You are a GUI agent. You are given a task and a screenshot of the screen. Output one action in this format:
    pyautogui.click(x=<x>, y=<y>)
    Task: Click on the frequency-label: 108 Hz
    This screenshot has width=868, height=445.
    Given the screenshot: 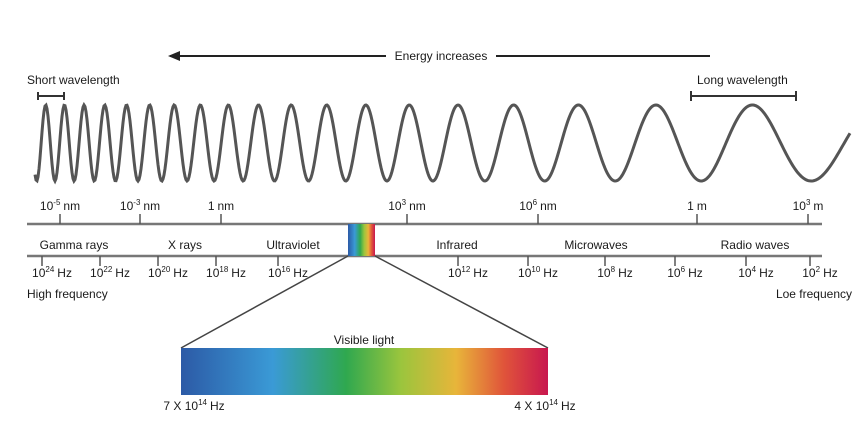 What is the action you would take?
    pyautogui.click(x=614, y=272)
    